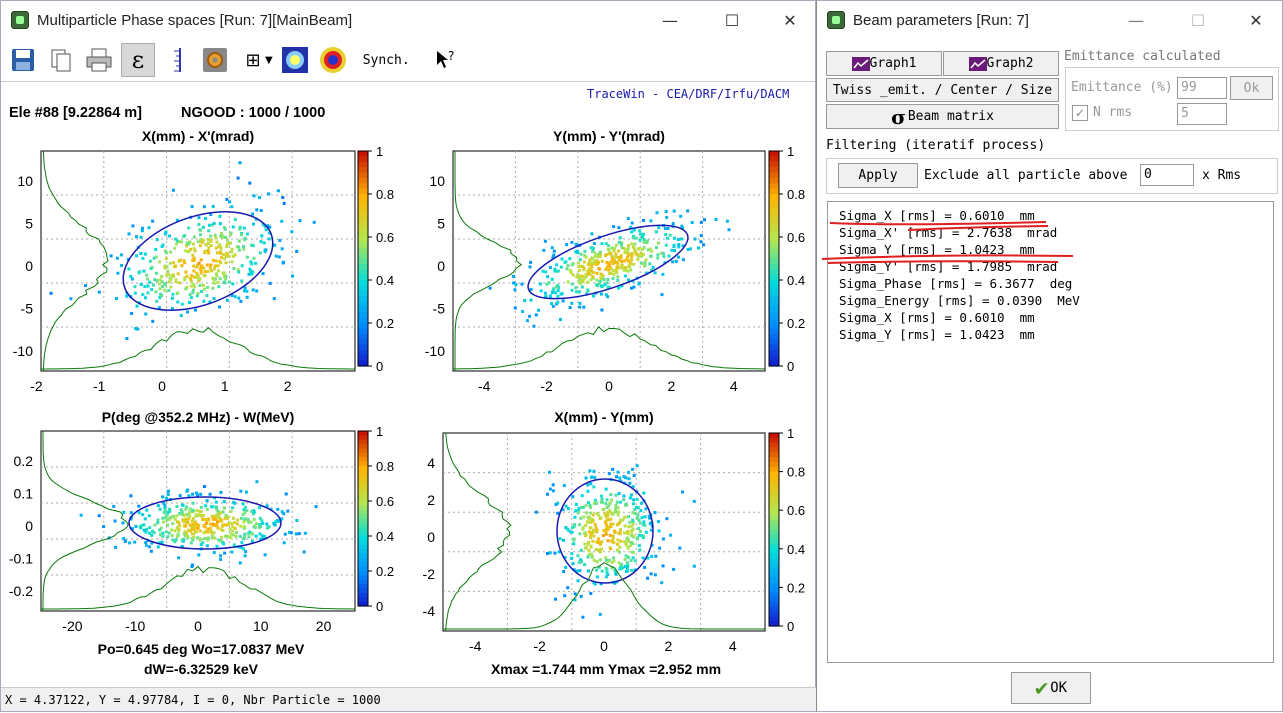 This screenshot has width=1283, height=713. I want to click on beam-matrix-button: σ Beam matrix, so click(942, 116).